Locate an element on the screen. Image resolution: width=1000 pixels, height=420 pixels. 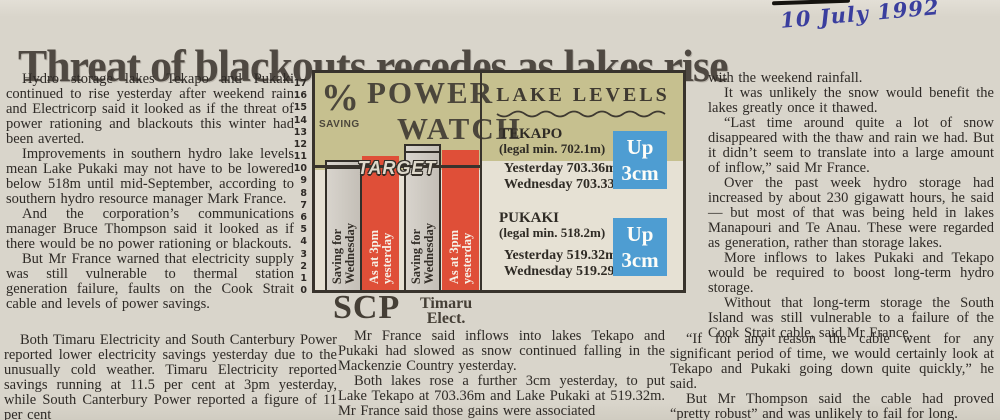
category-label-scp: SCP is located at coordinates (367, 307).